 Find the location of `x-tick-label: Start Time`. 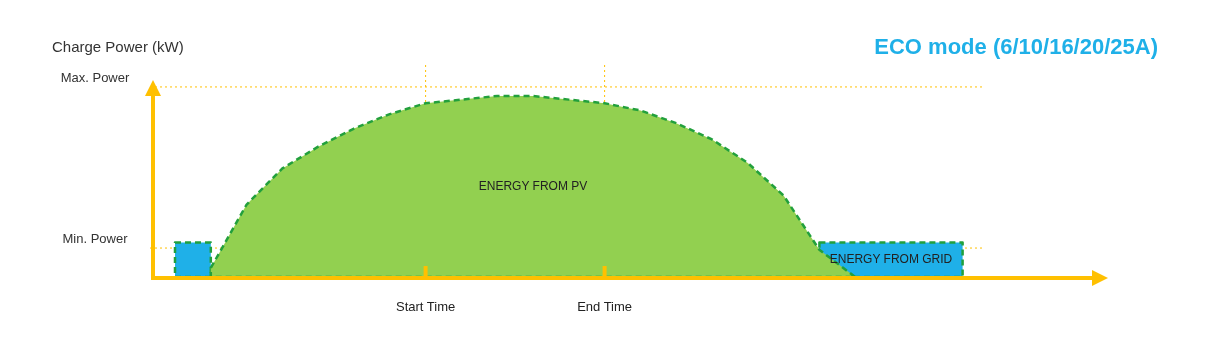

x-tick-label: Start Time is located at coordinates (425, 306).